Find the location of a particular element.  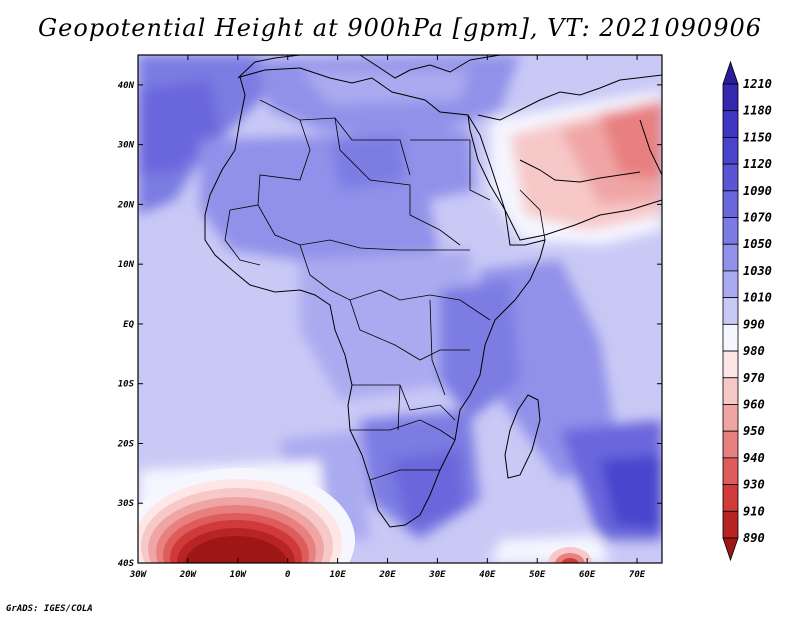

lat-tick-label: 10S is located at coordinates (126, 385).